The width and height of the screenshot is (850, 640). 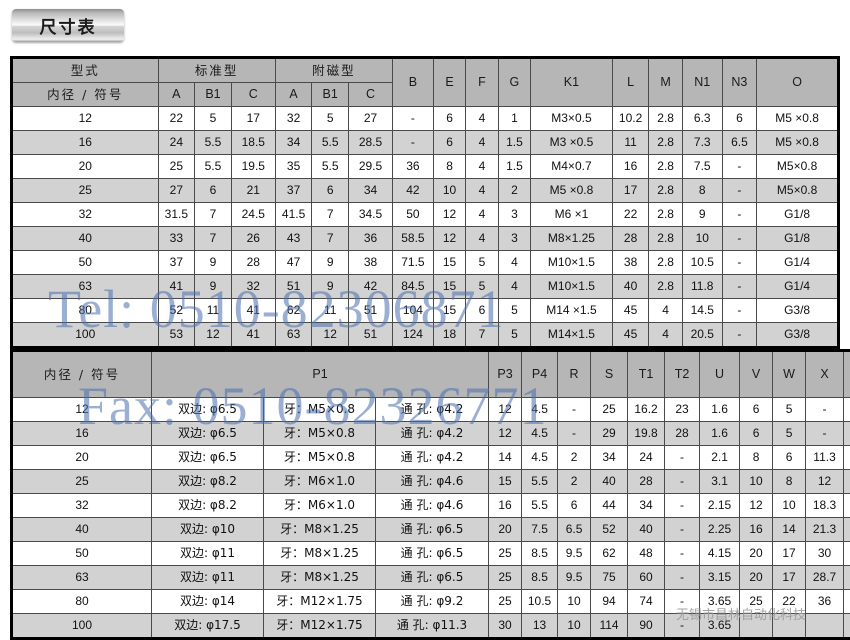 What do you see at coordinates (176, 215) in the screenshot?
I see `table1-cell: 31.5` at bounding box center [176, 215].